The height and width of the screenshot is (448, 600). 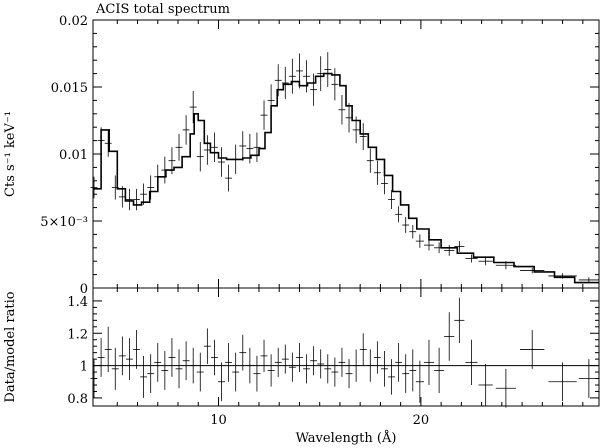 I want to click on bottom-y-tick-label: 1.2, so click(x=77, y=334).